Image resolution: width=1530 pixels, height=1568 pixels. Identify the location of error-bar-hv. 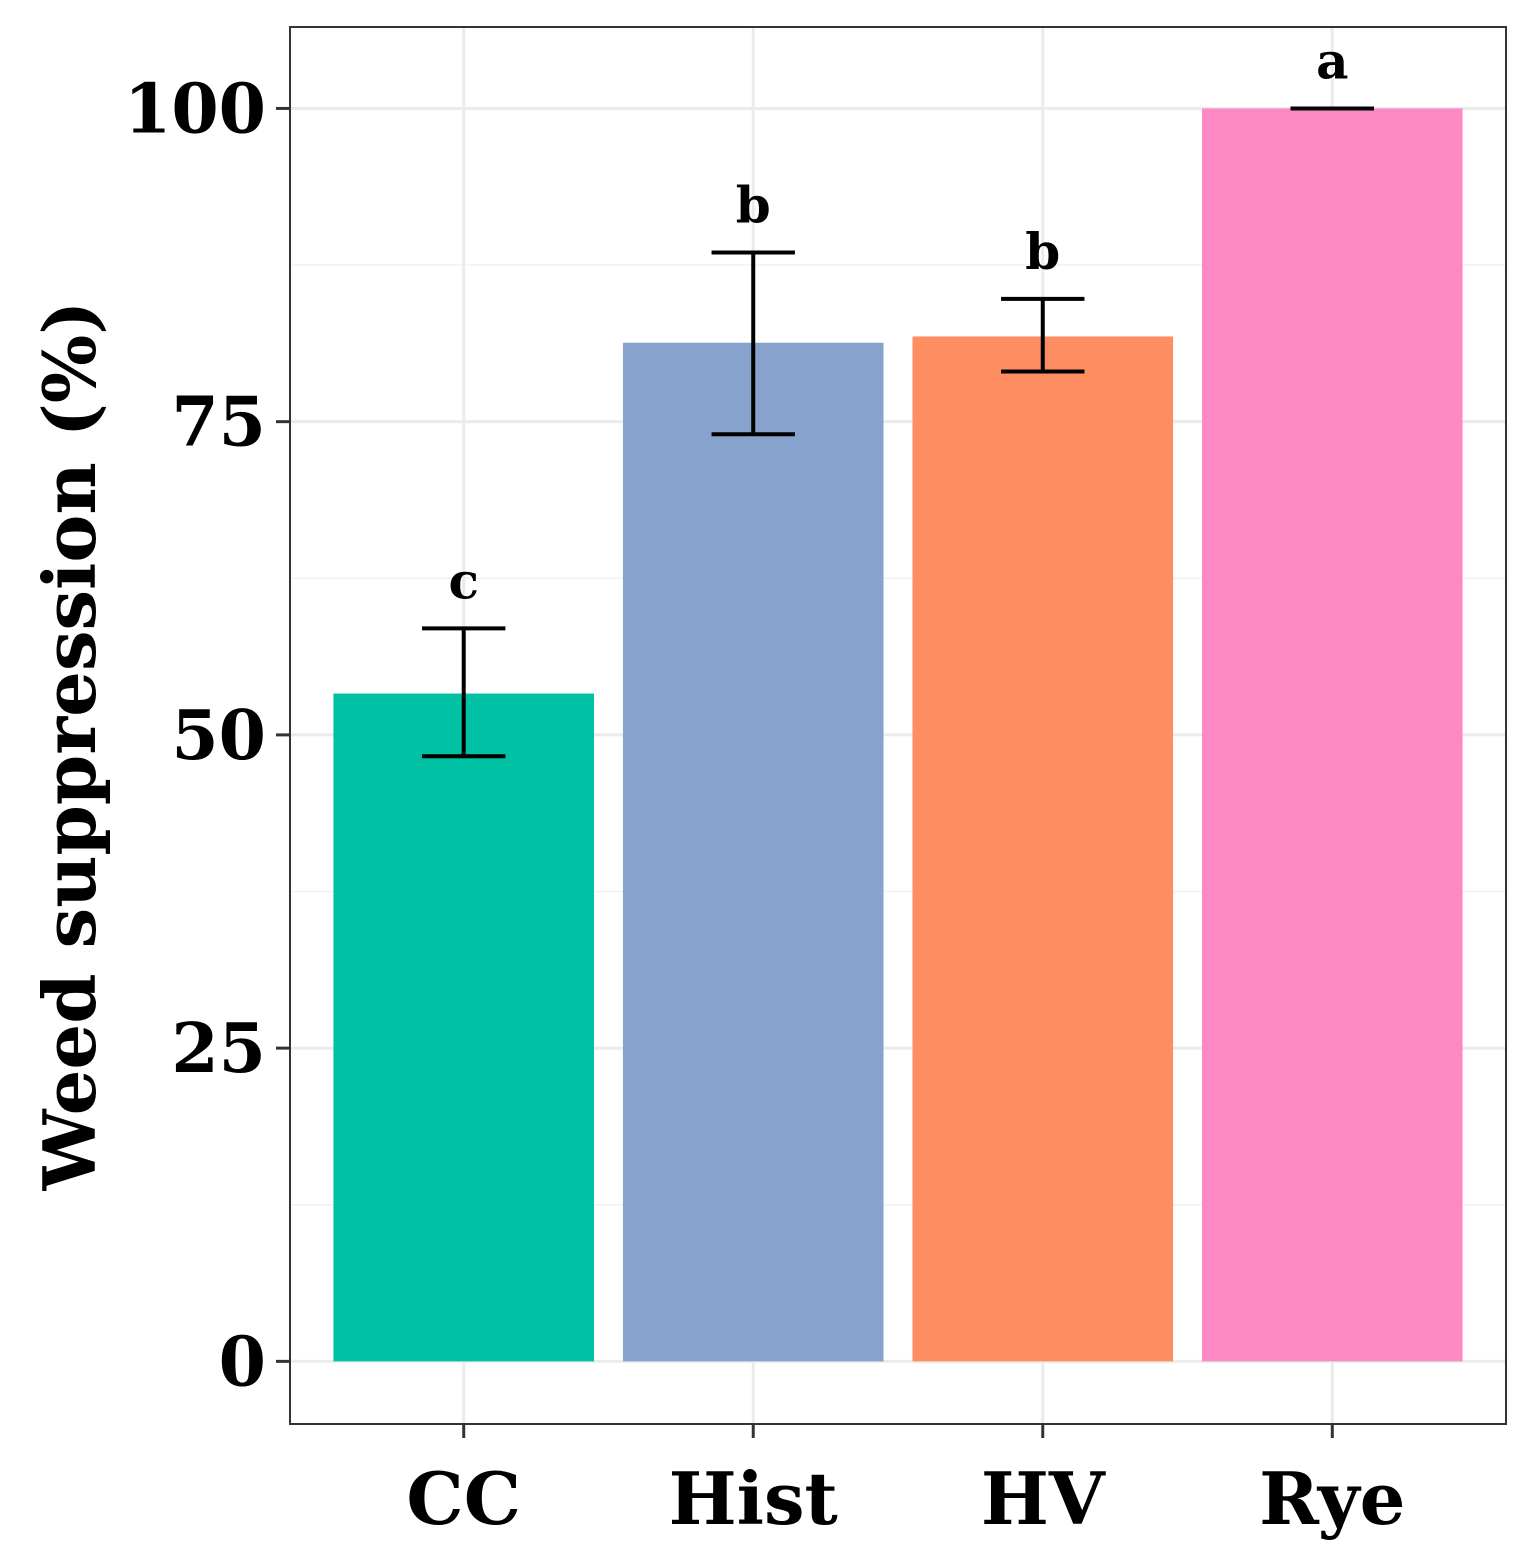
(1043, 335).